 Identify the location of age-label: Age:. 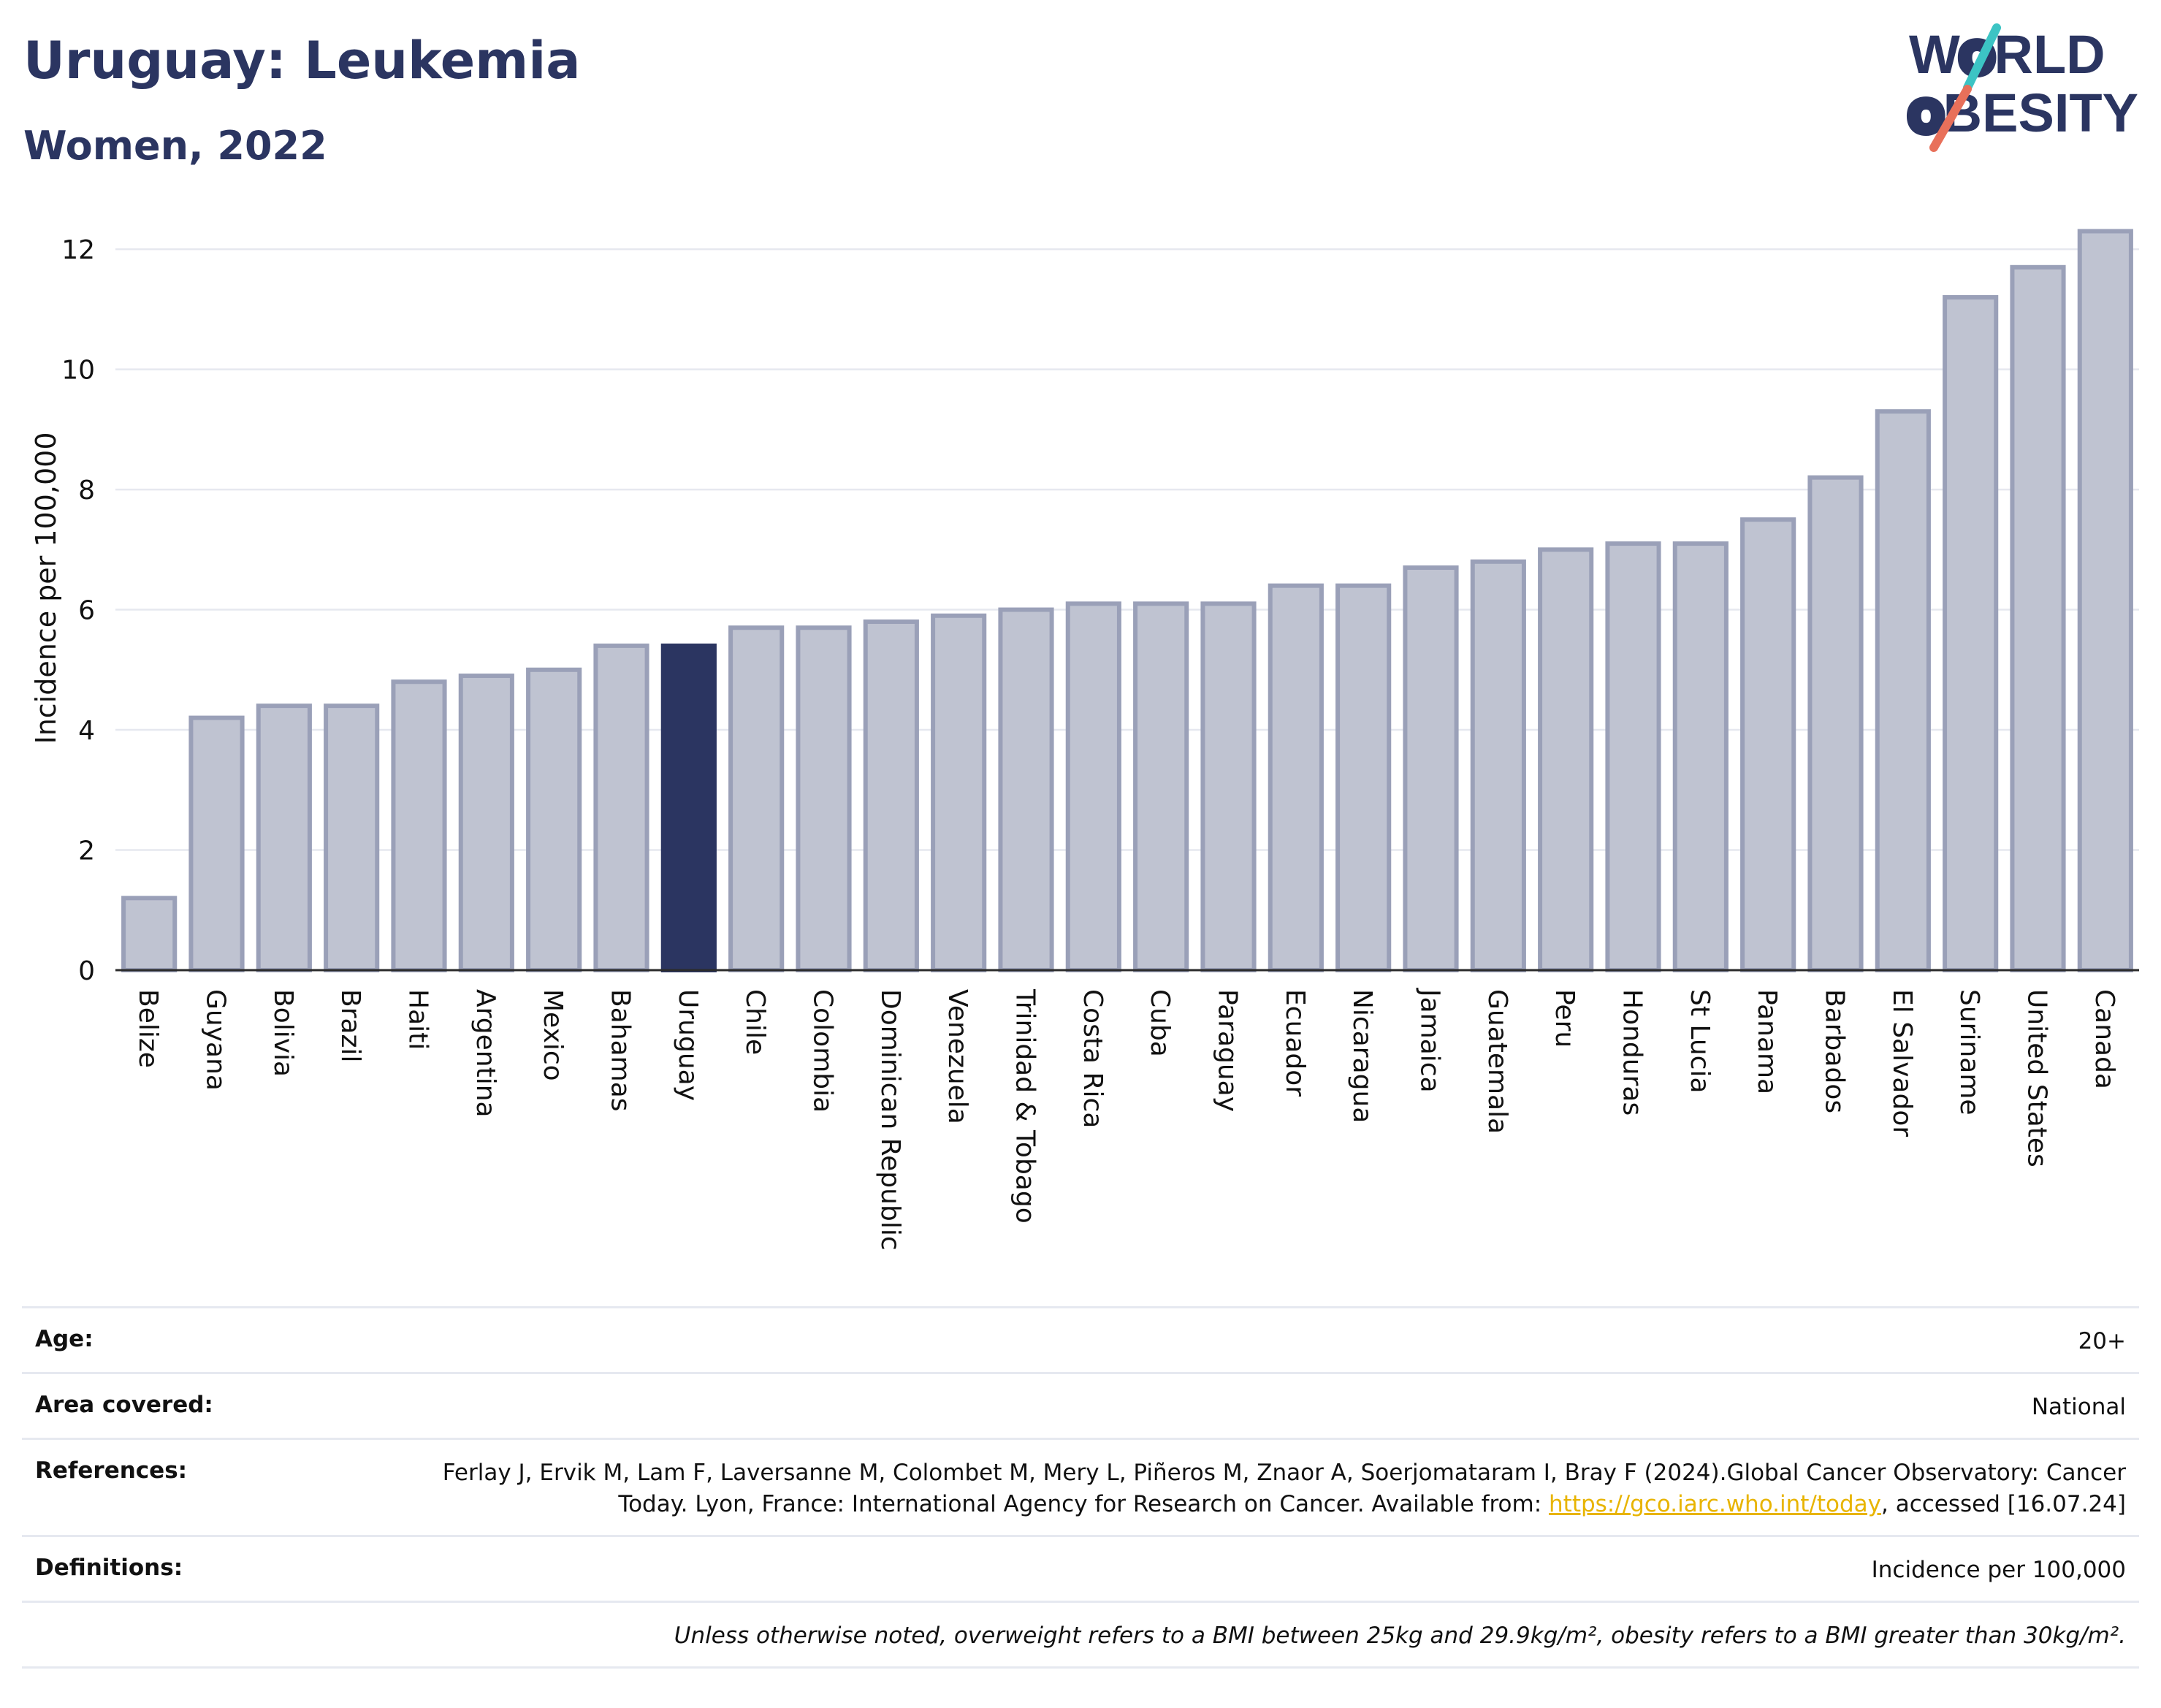
(64, 1339).